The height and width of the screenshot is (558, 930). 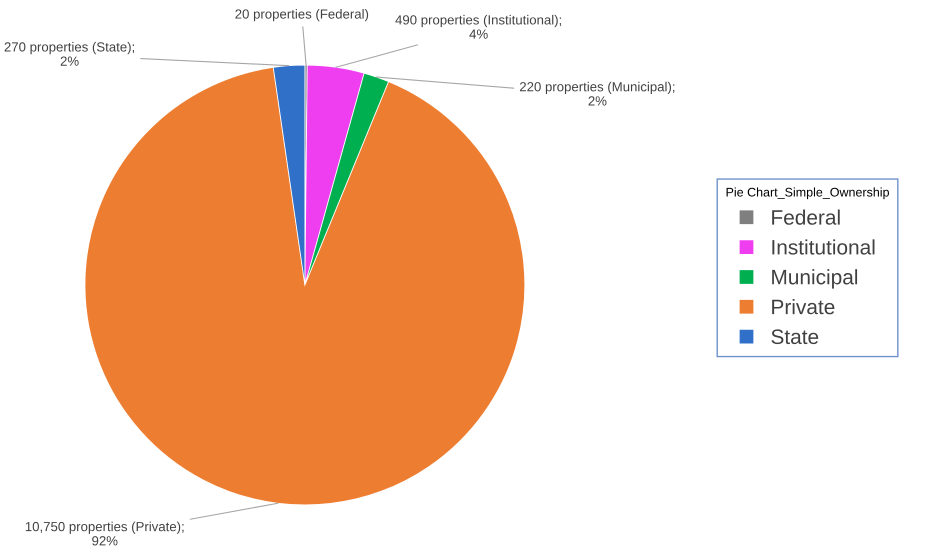 What do you see at coordinates (807, 193) in the screenshot?
I see `legend-title: Pie Chart_Simple_Ownership` at bounding box center [807, 193].